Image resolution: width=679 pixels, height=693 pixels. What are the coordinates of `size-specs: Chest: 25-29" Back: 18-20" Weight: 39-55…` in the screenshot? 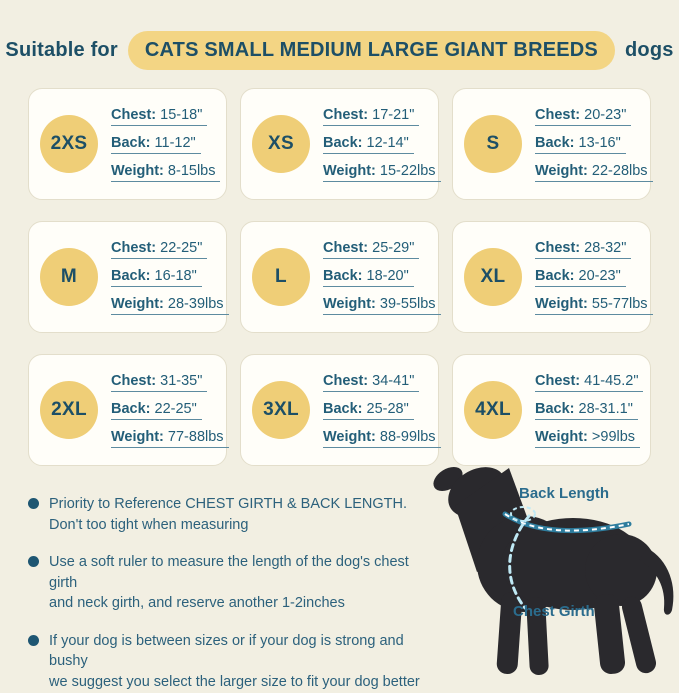 It's located at (382, 277).